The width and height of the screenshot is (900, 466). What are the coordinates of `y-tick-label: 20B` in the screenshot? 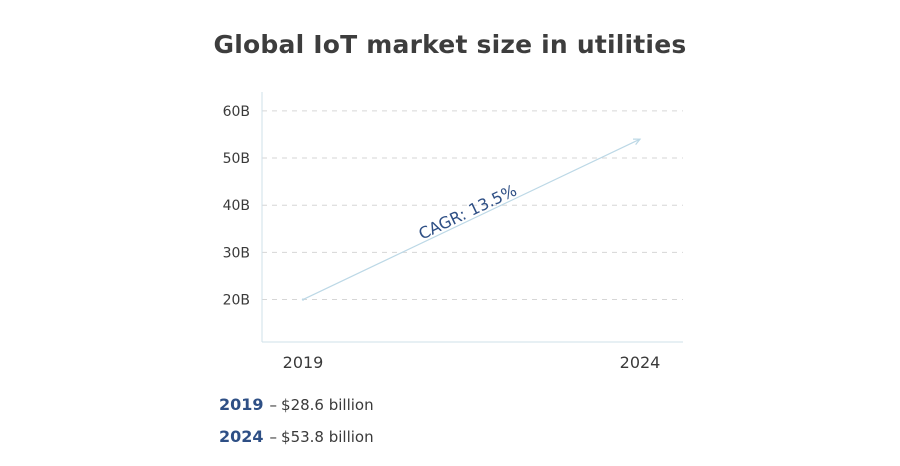 It's located at (236, 301).